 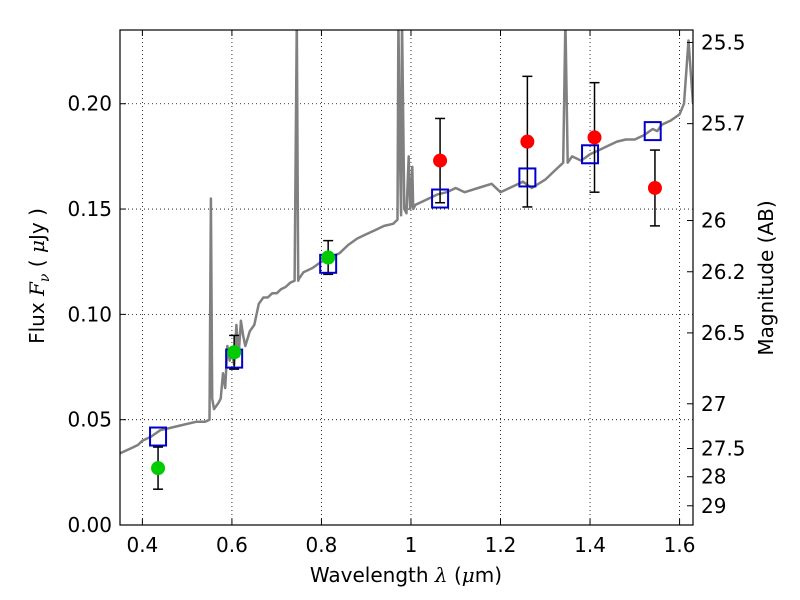 What do you see at coordinates (89, 525) in the screenshot?
I see `y-tick-label: 0.00` at bounding box center [89, 525].